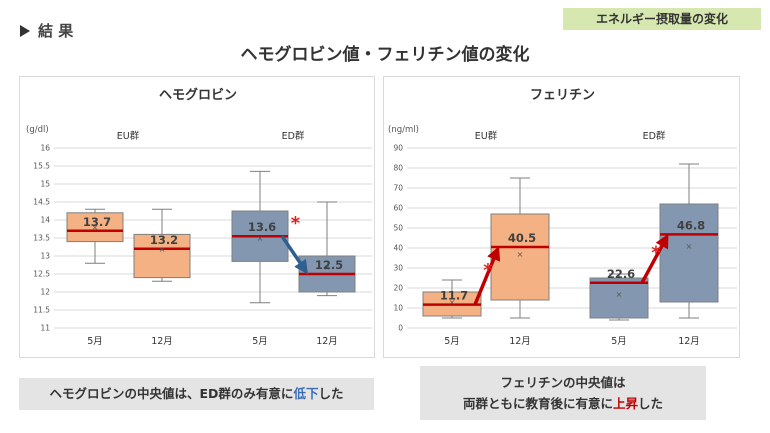  I want to click on ferritin-conclusion-emphasis: 上昇, so click(625, 403).